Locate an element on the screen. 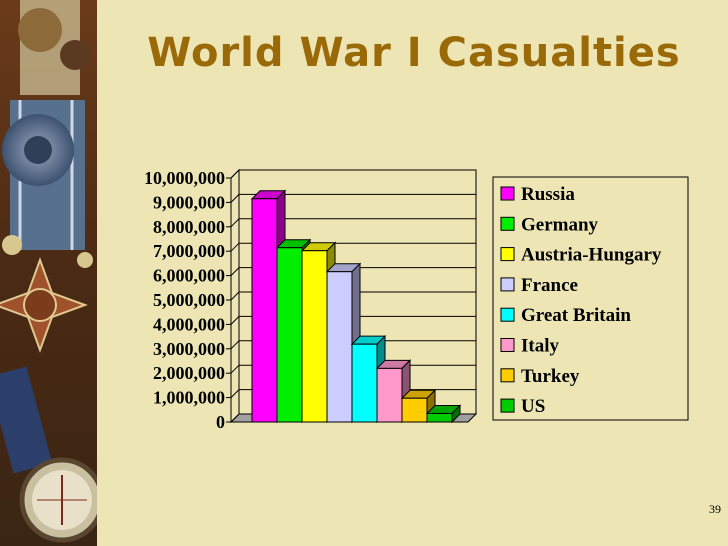  bars is located at coordinates (356, 306).